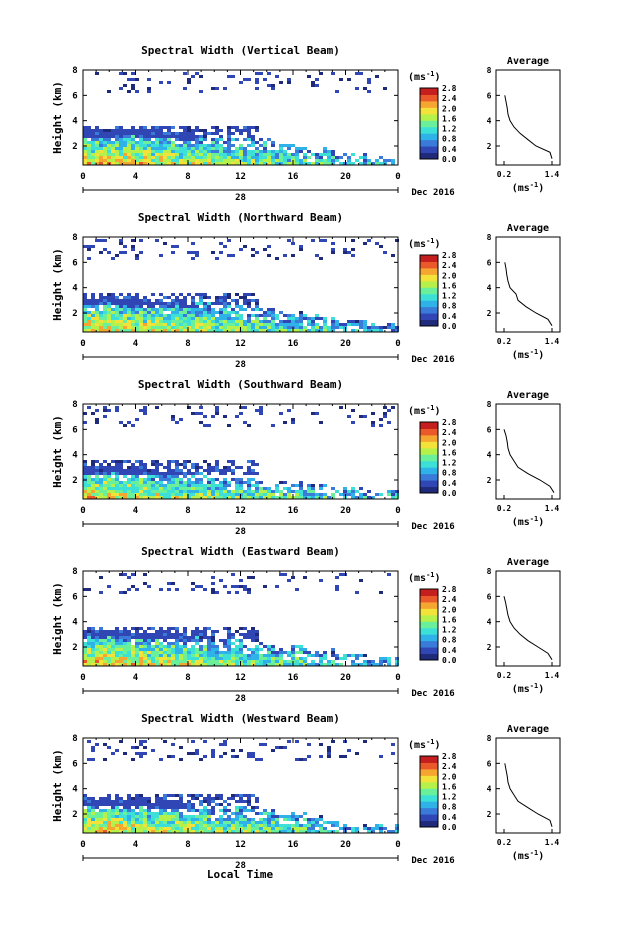 Image resolution: width=618 pixels, height=933 pixels. I want to click on colorbar-unit-base: (ms, so click(417, 77).